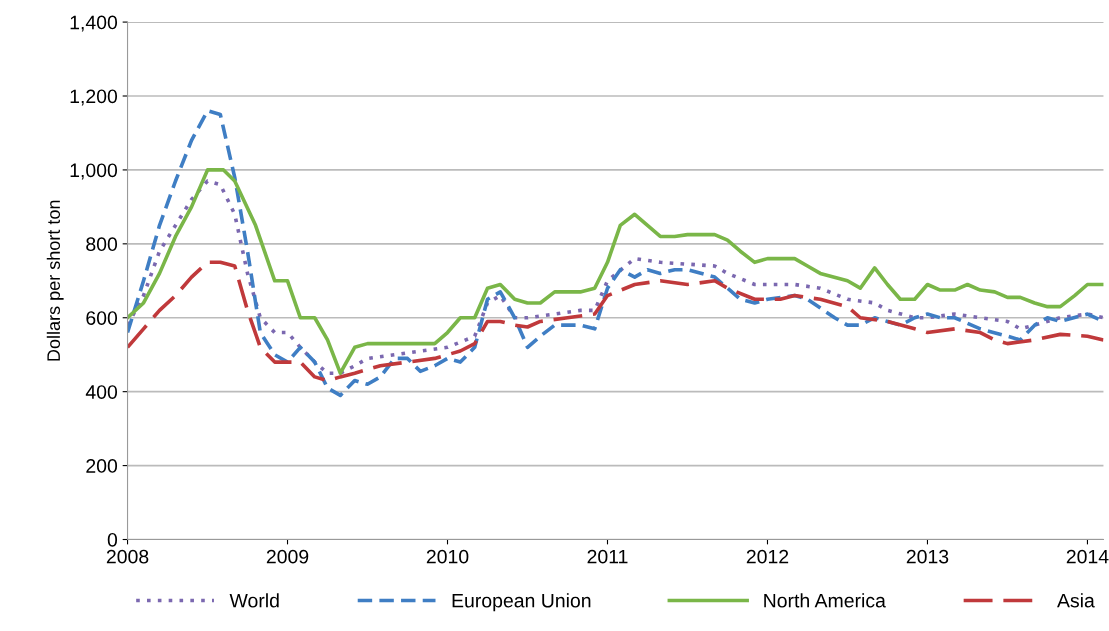  I want to click on legend-label: North America, so click(825, 600).